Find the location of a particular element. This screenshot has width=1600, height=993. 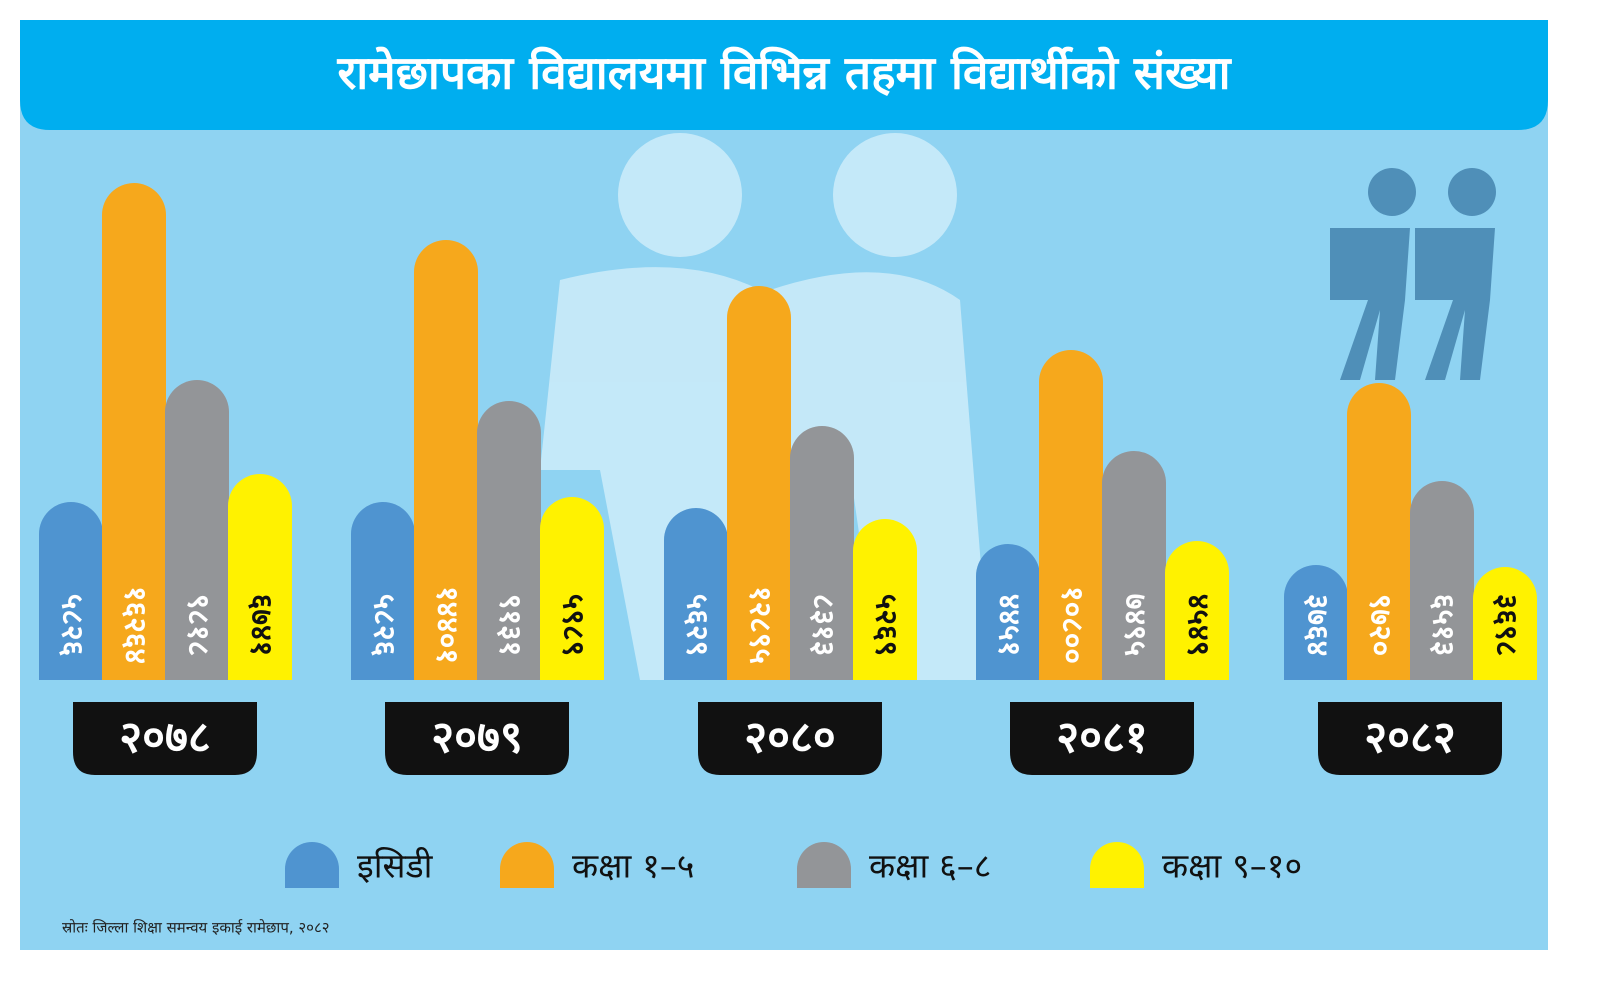

value-label: ८३१३ is located at coordinates (823, 625).